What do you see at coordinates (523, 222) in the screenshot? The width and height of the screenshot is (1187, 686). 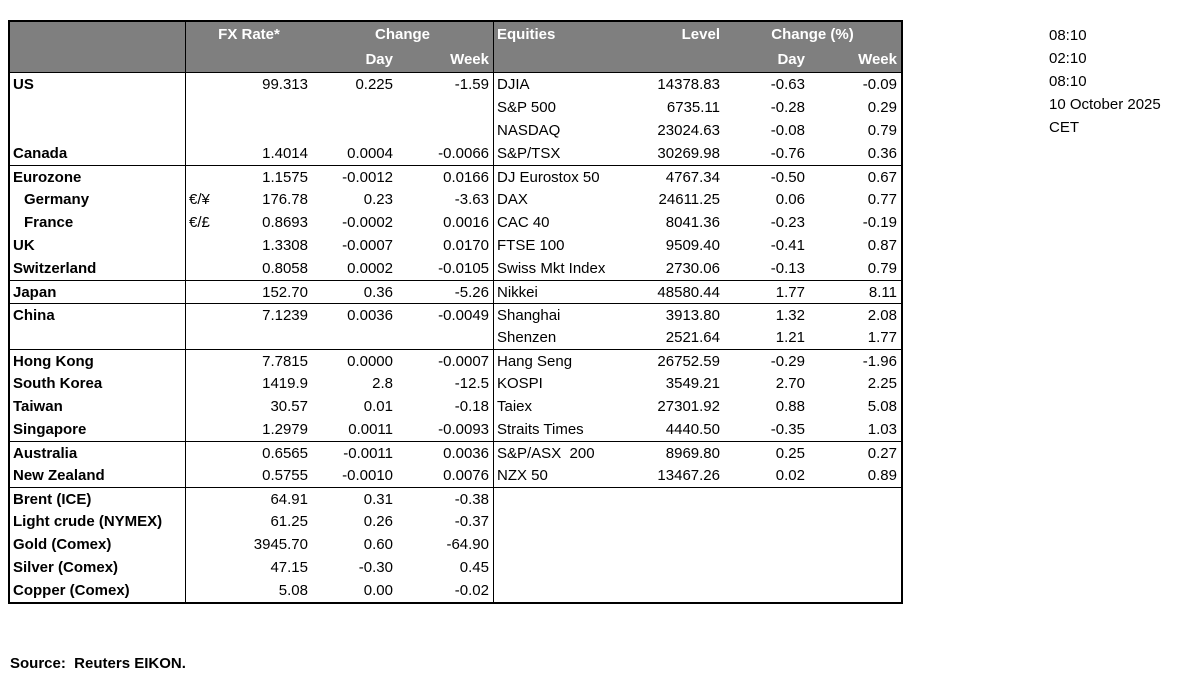 I see `equity-name: CAC 40` at bounding box center [523, 222].